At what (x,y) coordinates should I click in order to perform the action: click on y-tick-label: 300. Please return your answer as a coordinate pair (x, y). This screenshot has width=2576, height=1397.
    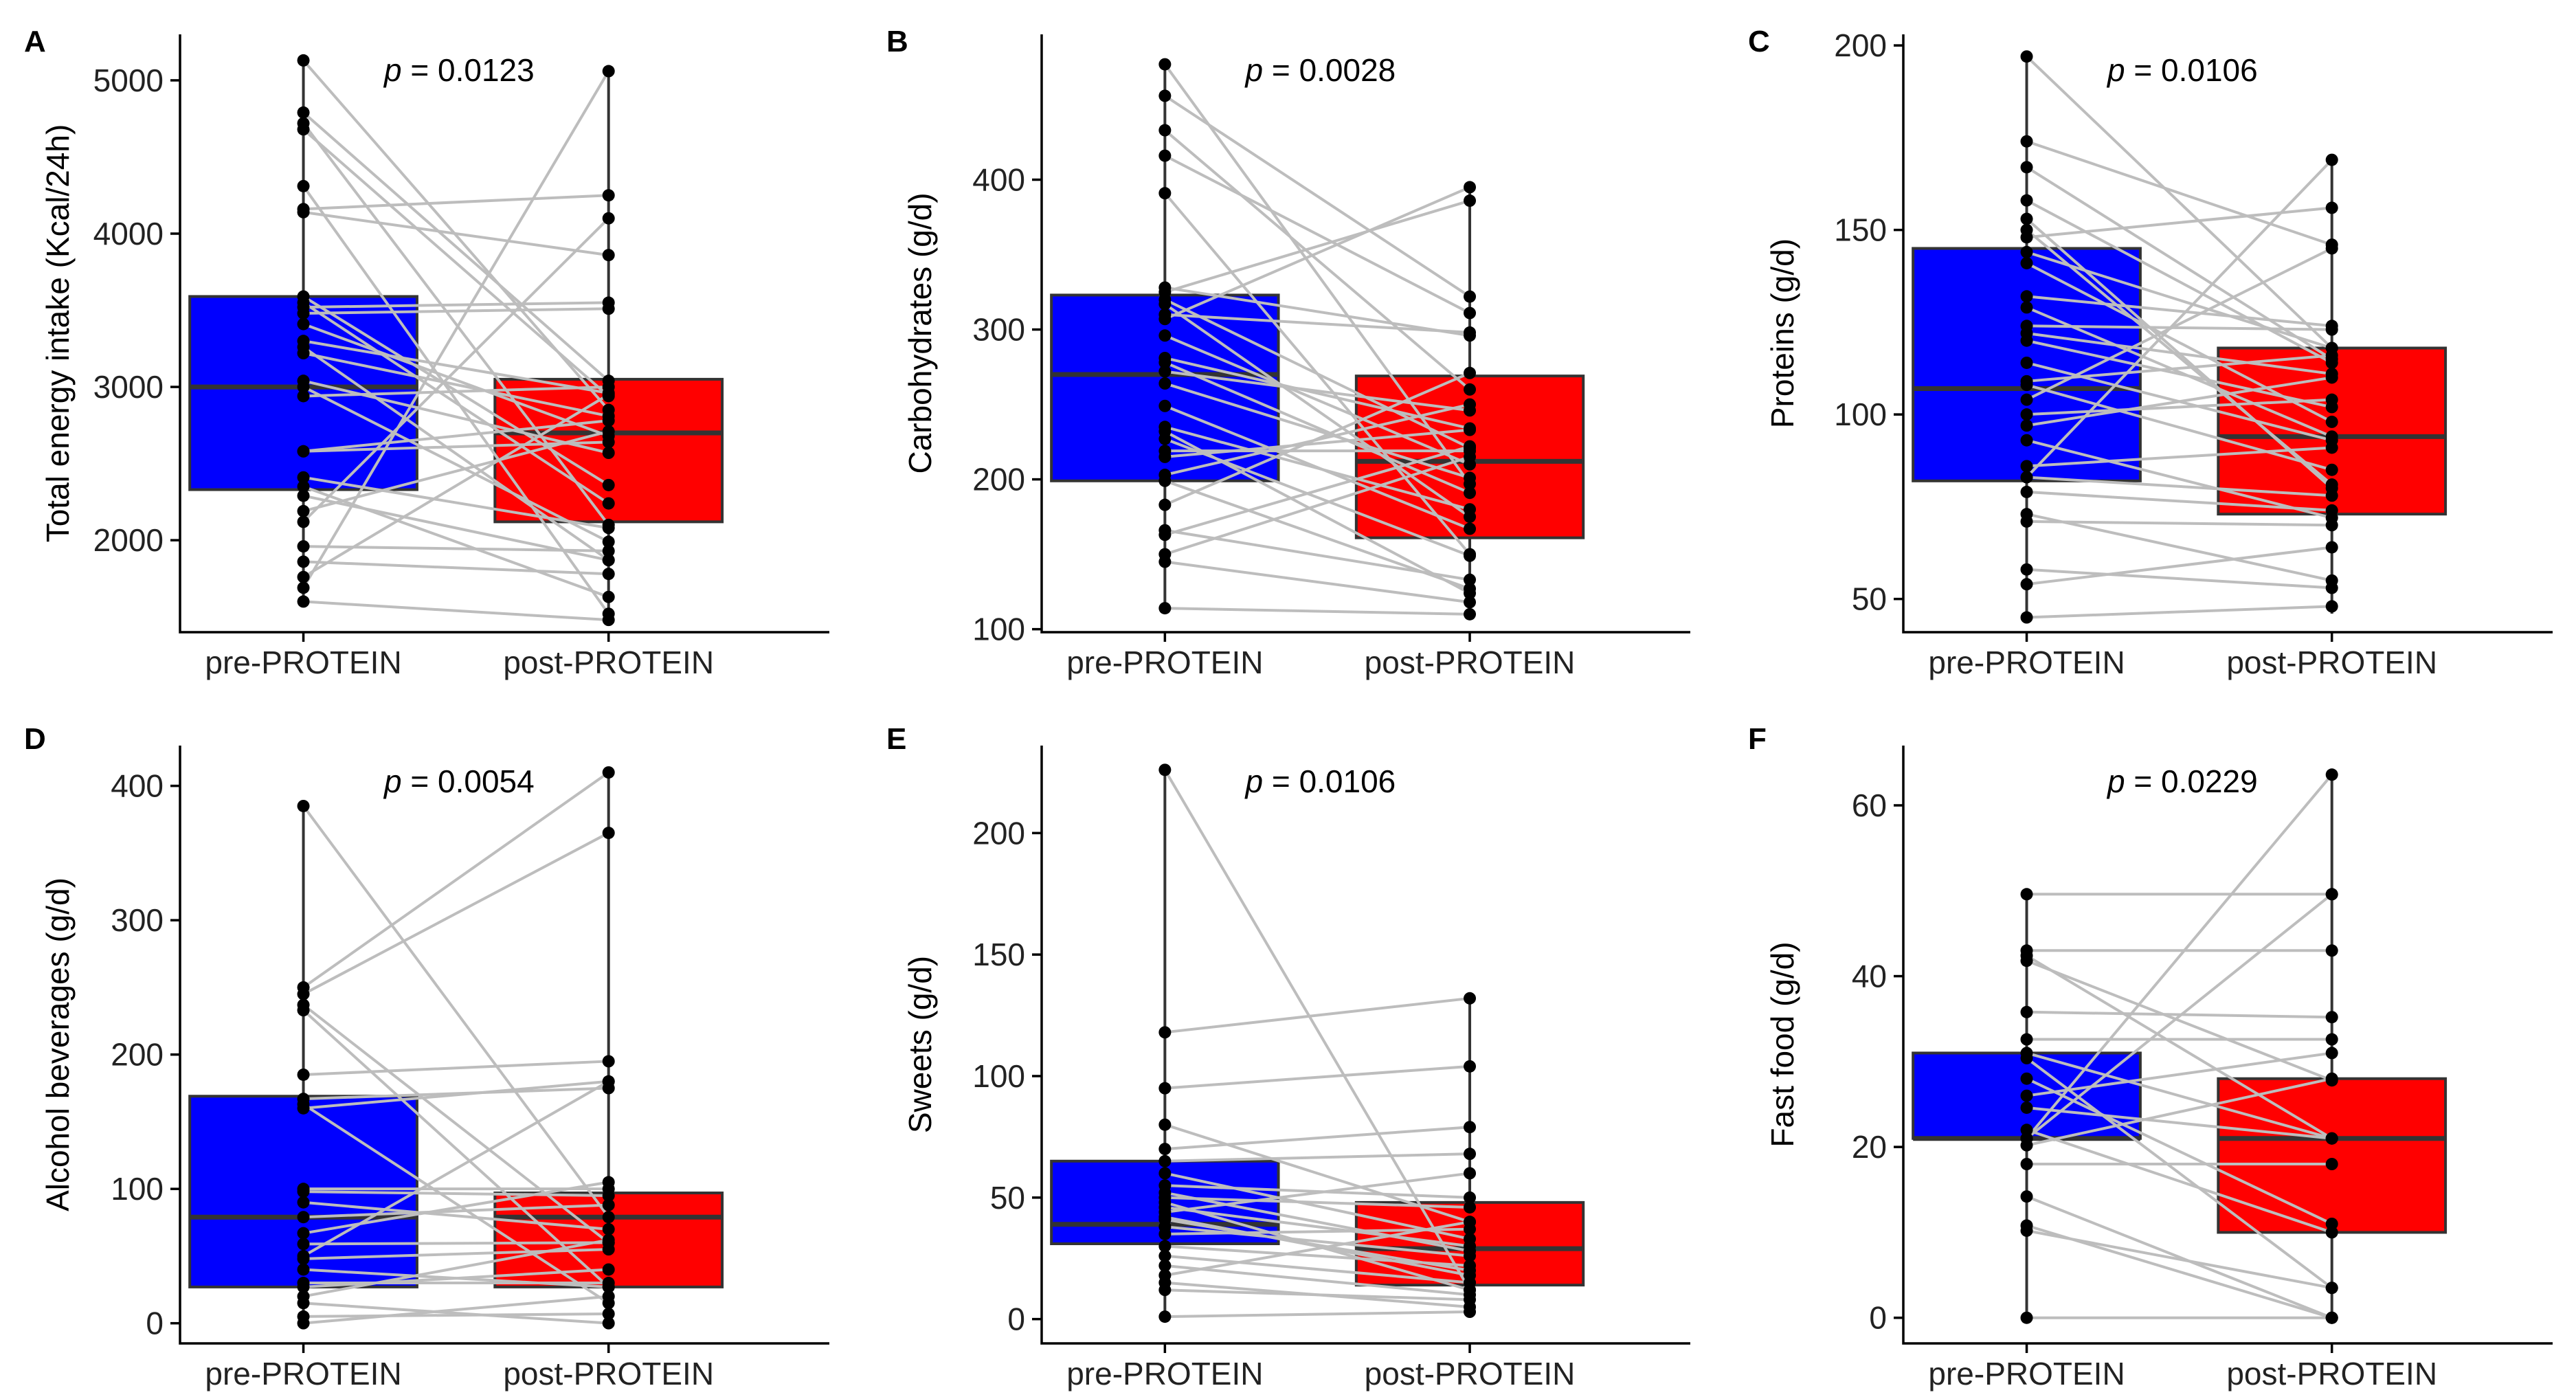
    Looking at the image, I should click on (998, 330).